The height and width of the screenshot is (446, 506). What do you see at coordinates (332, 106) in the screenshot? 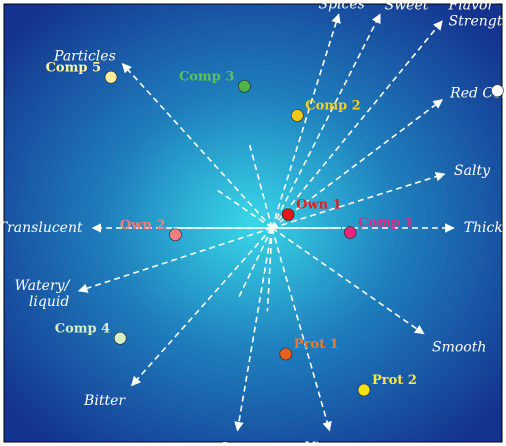
I see `point-label-comp-2: Comp 2` at bounding box center [332, 106].